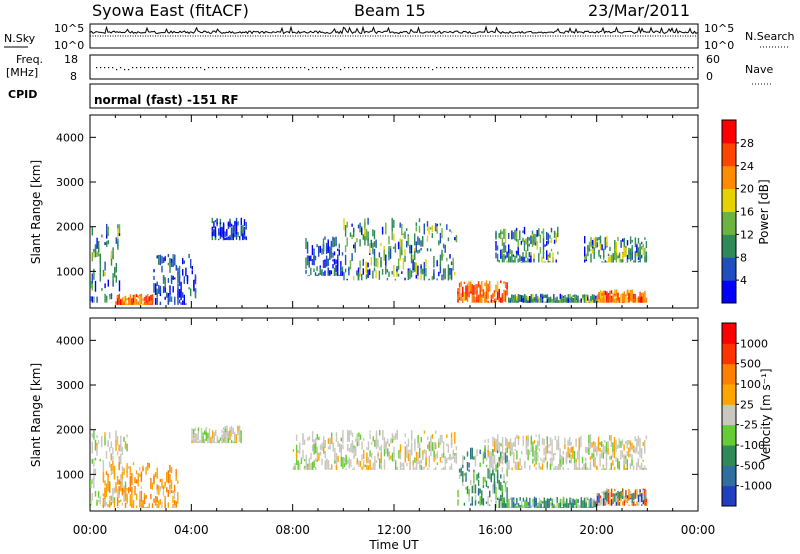  What do you see at coordinates (747, 234) in the screenshot?
I see `colorbar-tick-label: 12` at bounding box center [747, 234].